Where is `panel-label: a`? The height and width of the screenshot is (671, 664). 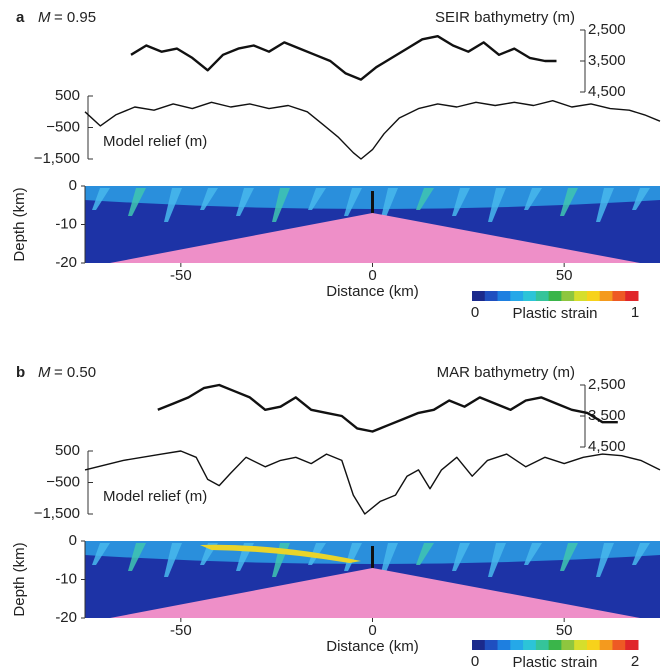
panel-label: a is located at coordinates (20, 17).